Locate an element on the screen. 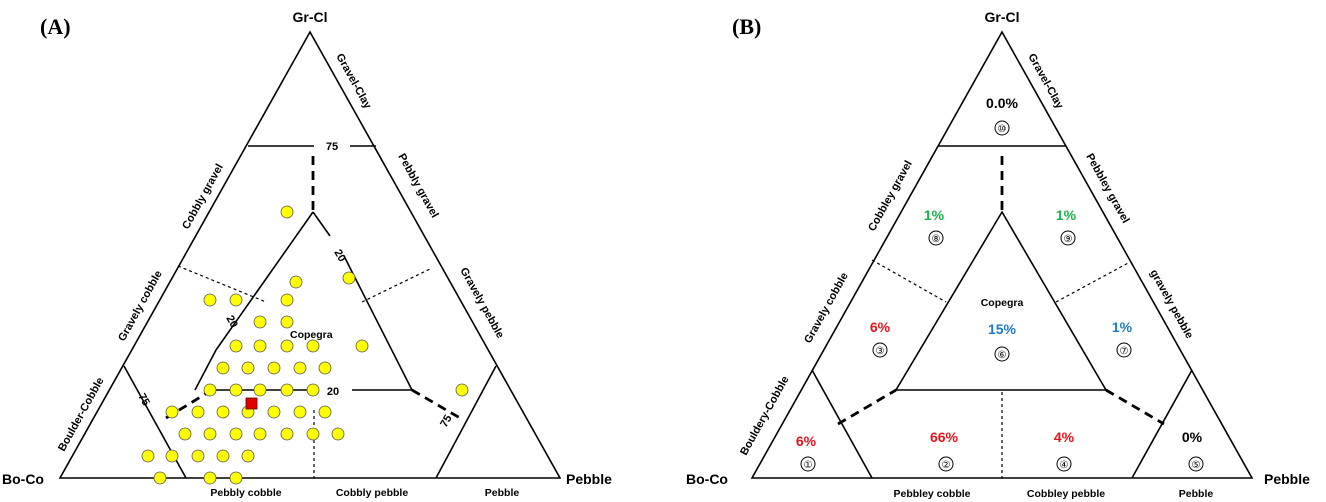  region-7-percent: 1% is located at coordinates (1122, 327).